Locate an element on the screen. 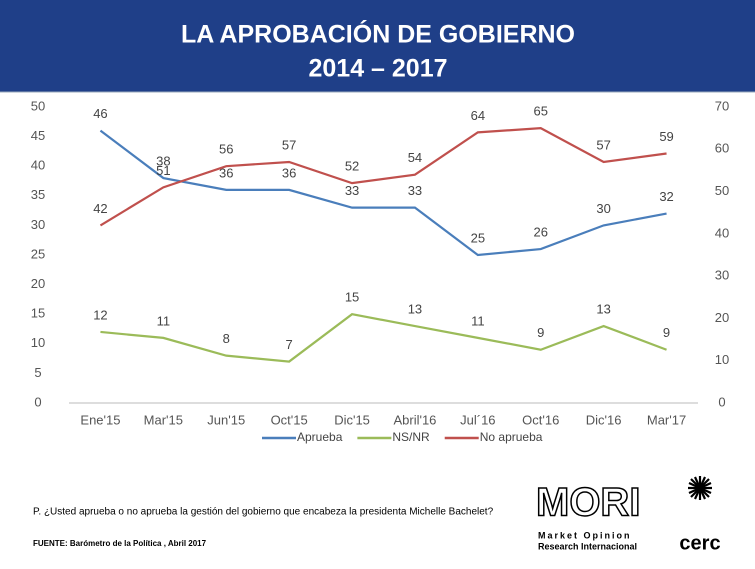  data-label: 32 is located at coordinates (666, 196).